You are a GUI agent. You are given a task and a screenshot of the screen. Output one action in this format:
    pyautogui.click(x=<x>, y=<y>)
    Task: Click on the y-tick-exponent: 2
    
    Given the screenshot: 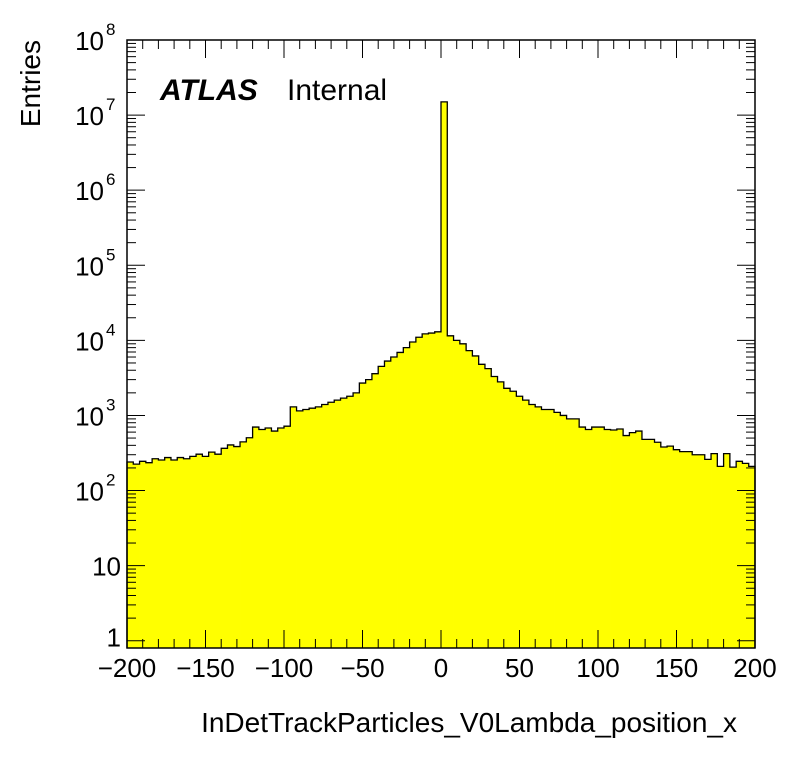 What is the action you would take?
    pyautogui.click(x=110, y=480)
    